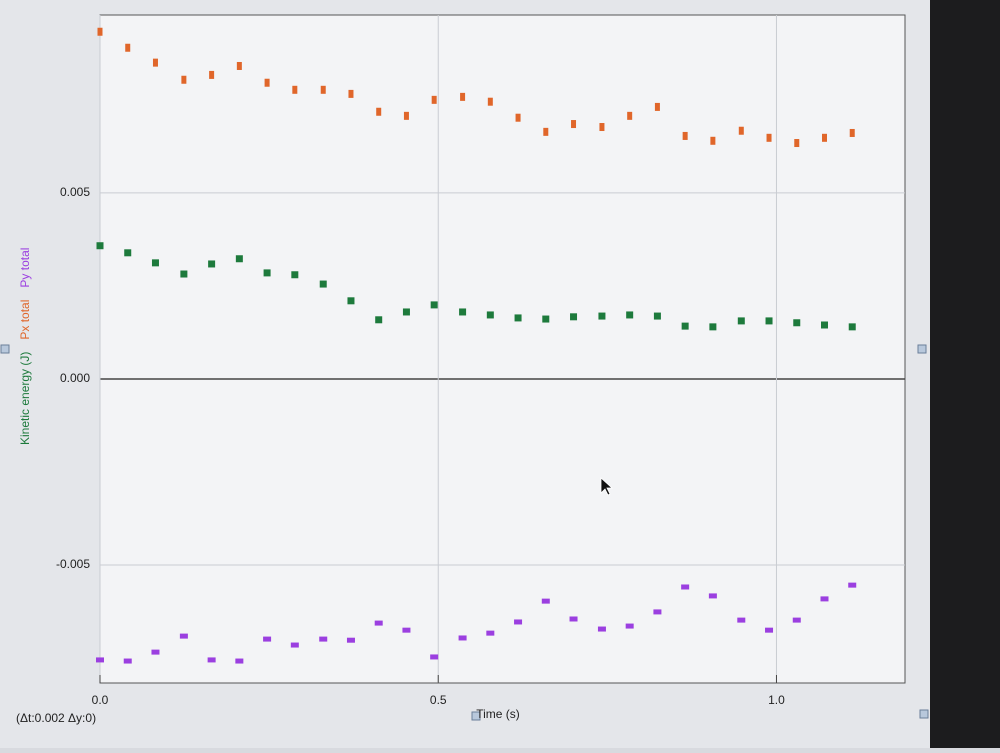 Image resolution: width=1000 pixels, height=753 pixels. Describe the element at coordinates (100, 700) in the screenshot. I see `x-tick-label: 0.0` at that location.